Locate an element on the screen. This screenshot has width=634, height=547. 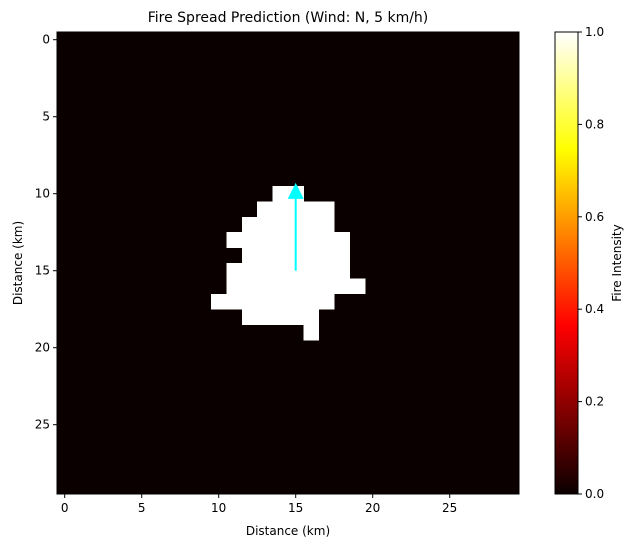
colorbar is located at coordinates (566, 263).